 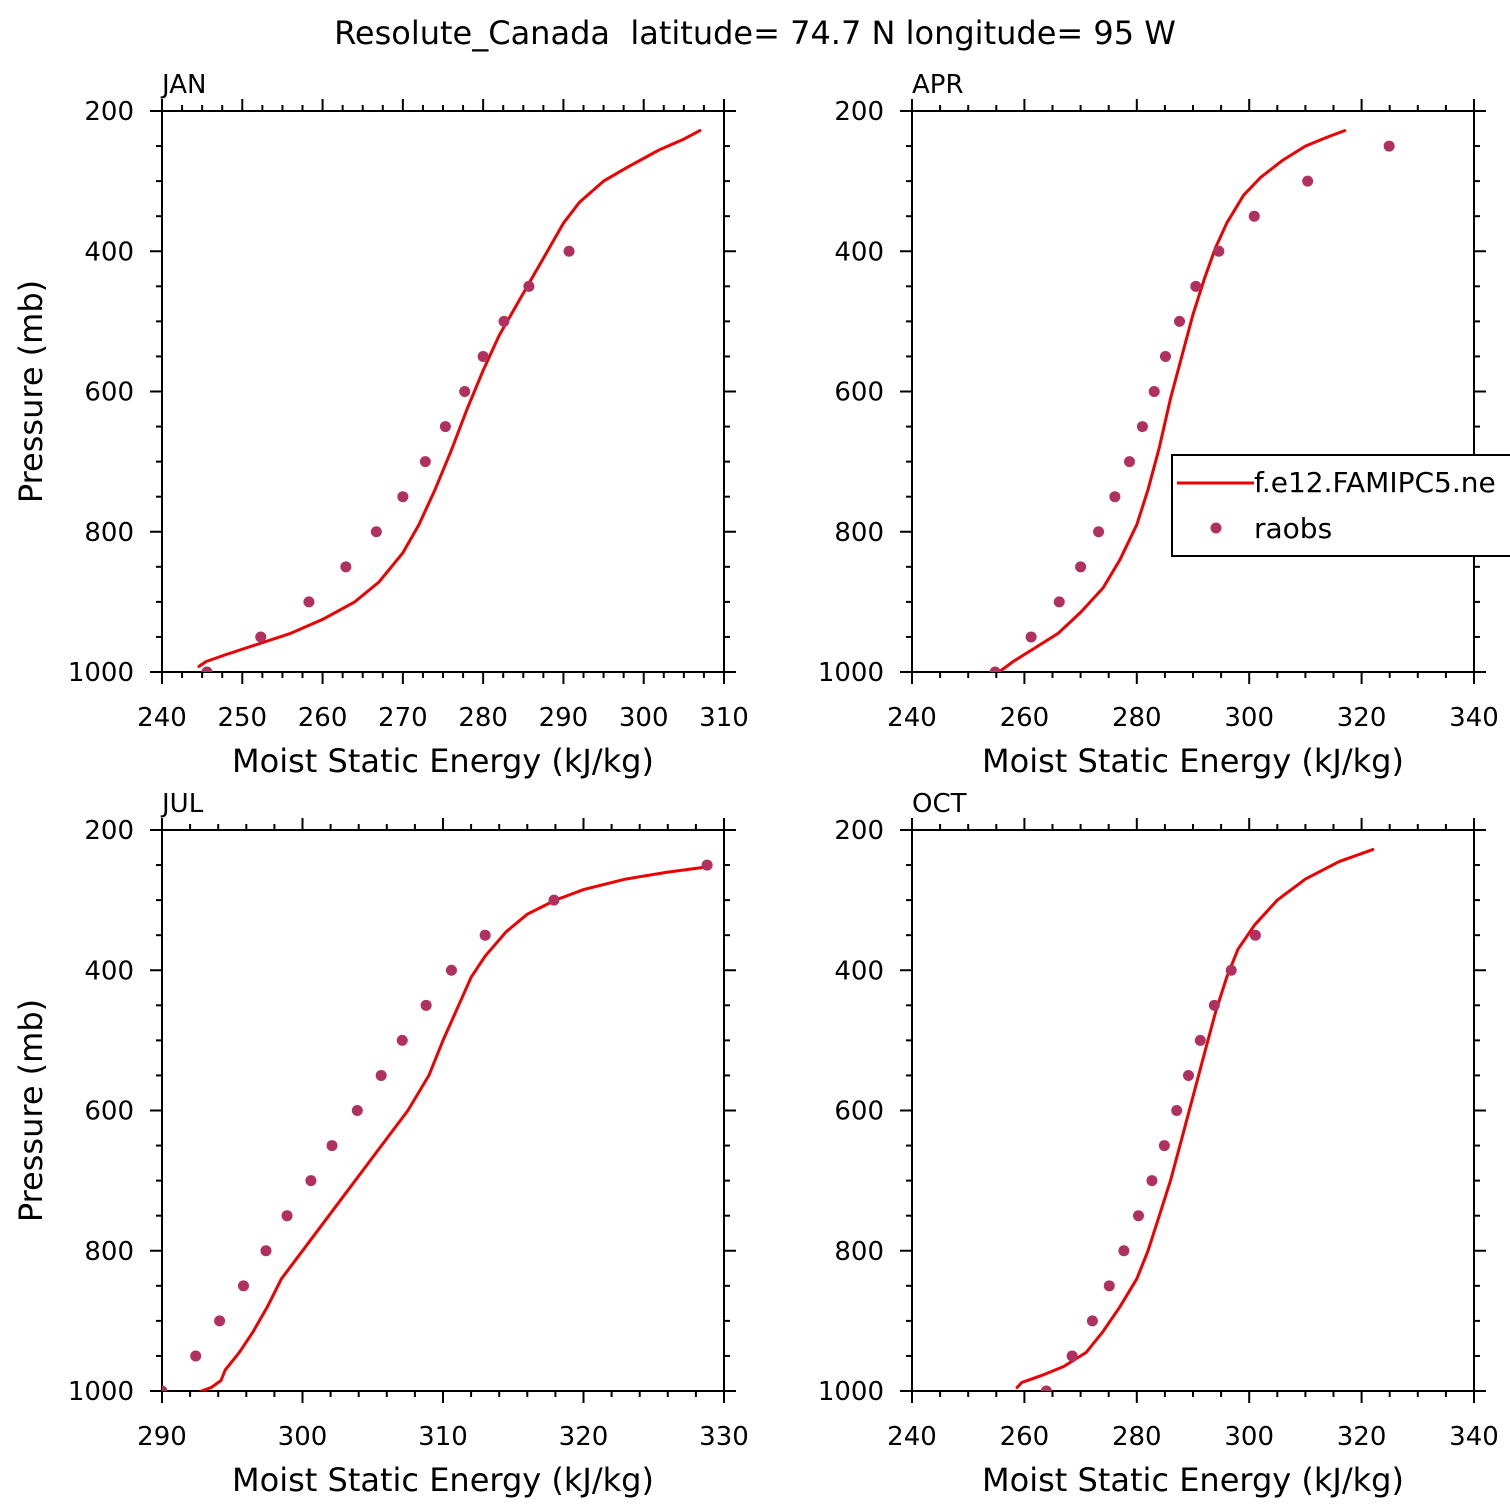 I want to click on legend: f.e12.FAMIPC5.ne raobs, so click(x=1340, y=505).